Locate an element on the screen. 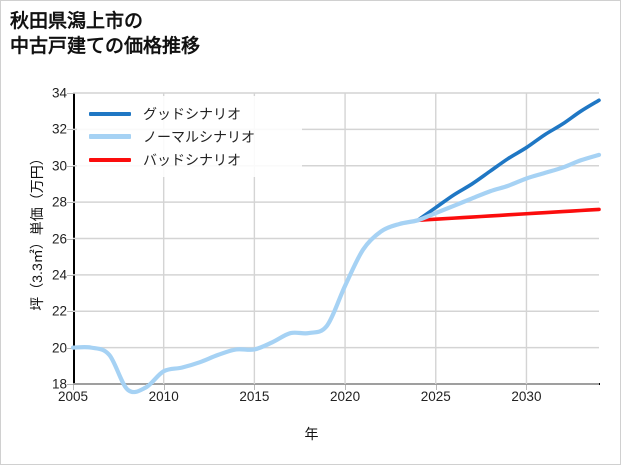 The height and width of the screenshot is (465, 621). x-tick-label: 2005 is located at coordinates (73, 396).